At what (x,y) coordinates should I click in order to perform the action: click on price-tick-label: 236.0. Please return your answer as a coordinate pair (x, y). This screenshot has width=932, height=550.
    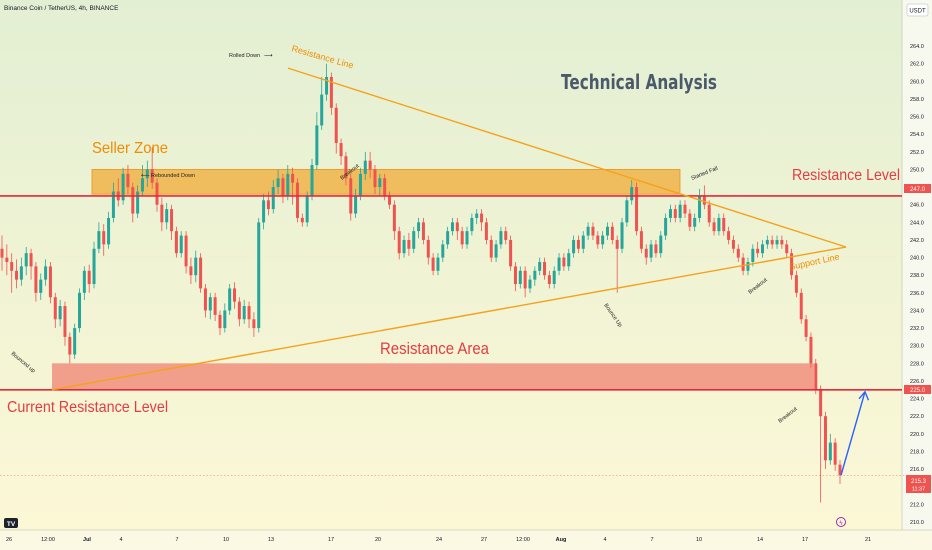
    Looking at the image, I should click on (917, 294).